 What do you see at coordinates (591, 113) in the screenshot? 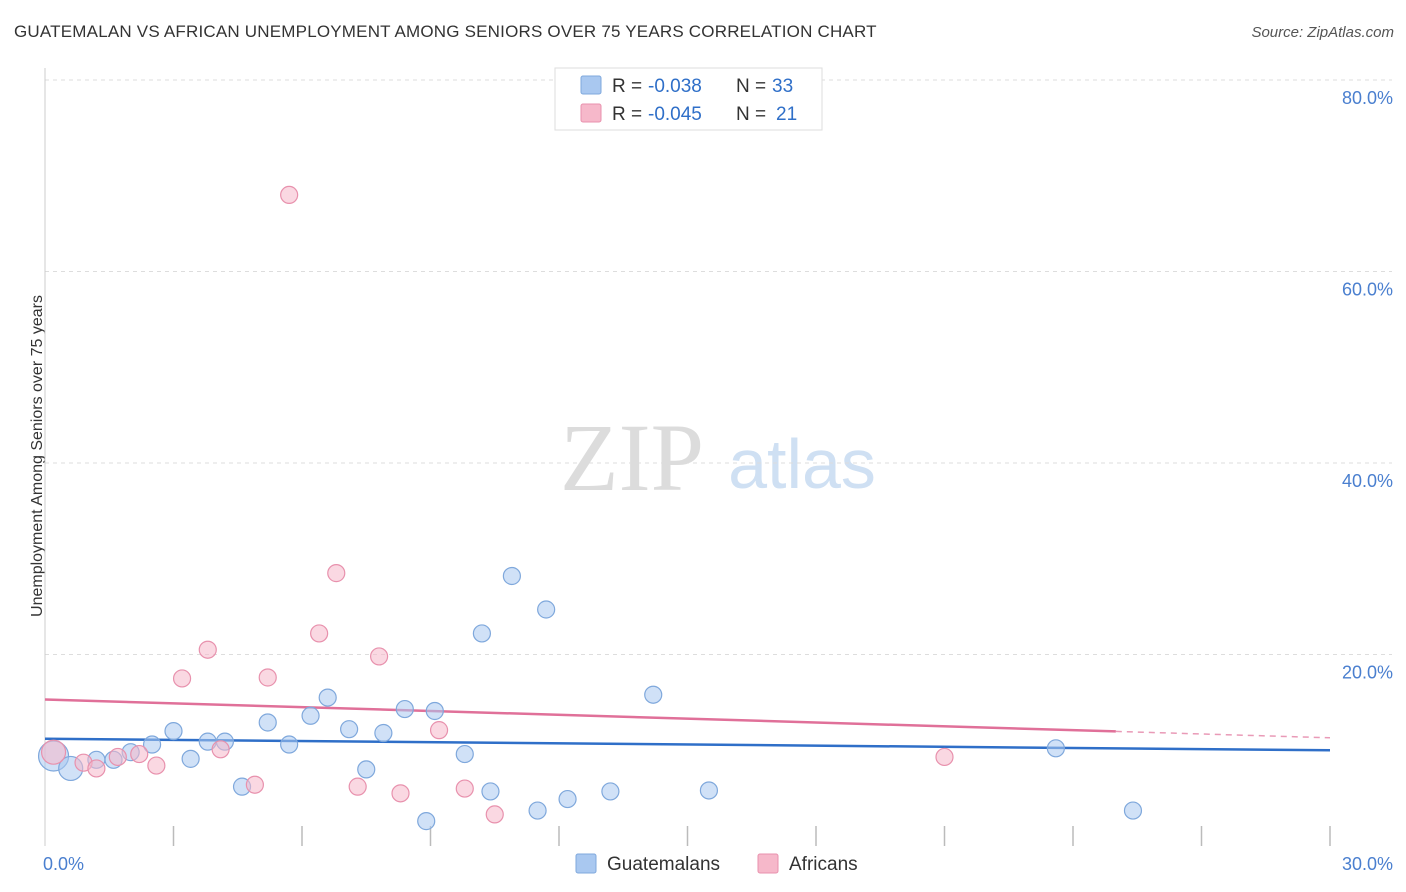
I see `stats-legend-swatch-africans` at bounding box center [591, 113].